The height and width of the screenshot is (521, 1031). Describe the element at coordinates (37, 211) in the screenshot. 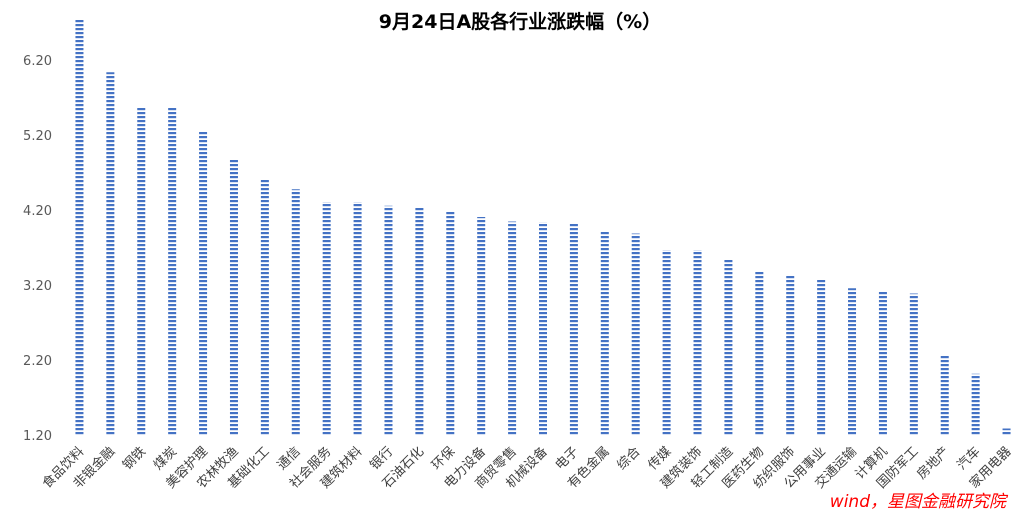

I see `y-tick-label: 4.20` at that location.